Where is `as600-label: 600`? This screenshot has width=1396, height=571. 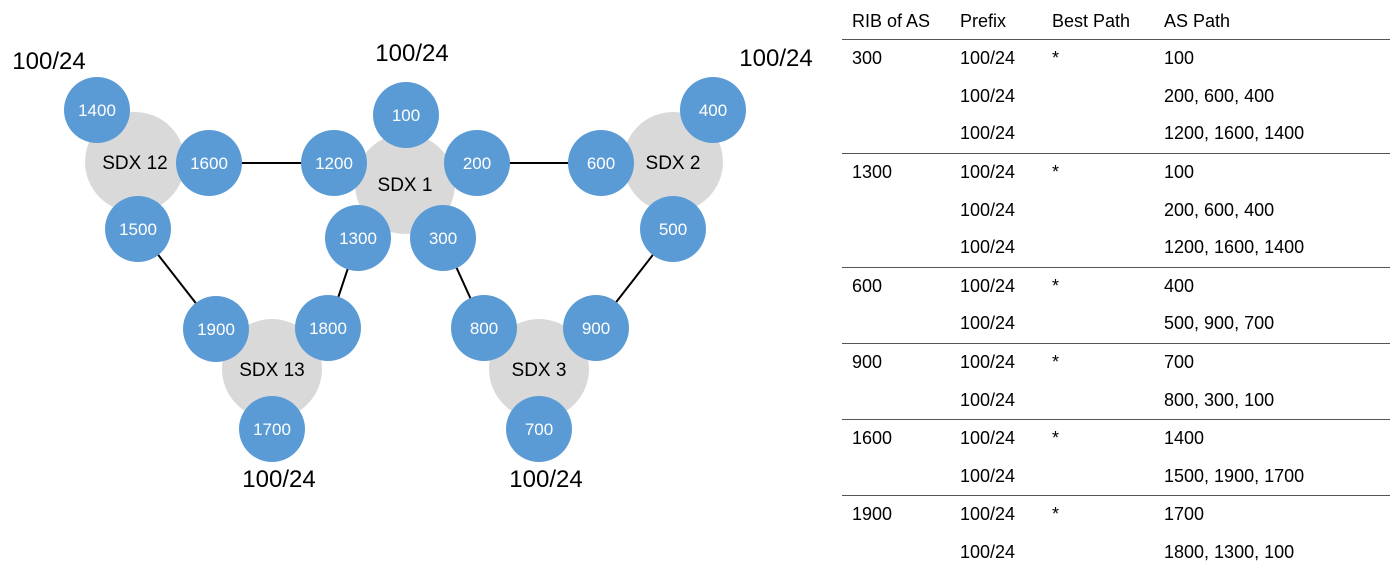 as600-label: 600 is located at coordinates (601, 163).